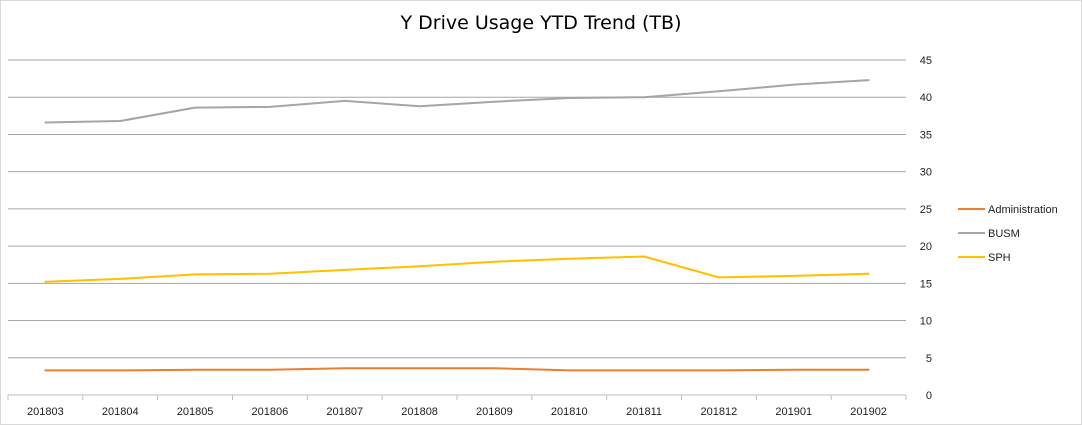  What do you see at coordinates (719, 412) in the screenshot?
I see `x-tick-label: 201812` at bounding box center [719, 412].